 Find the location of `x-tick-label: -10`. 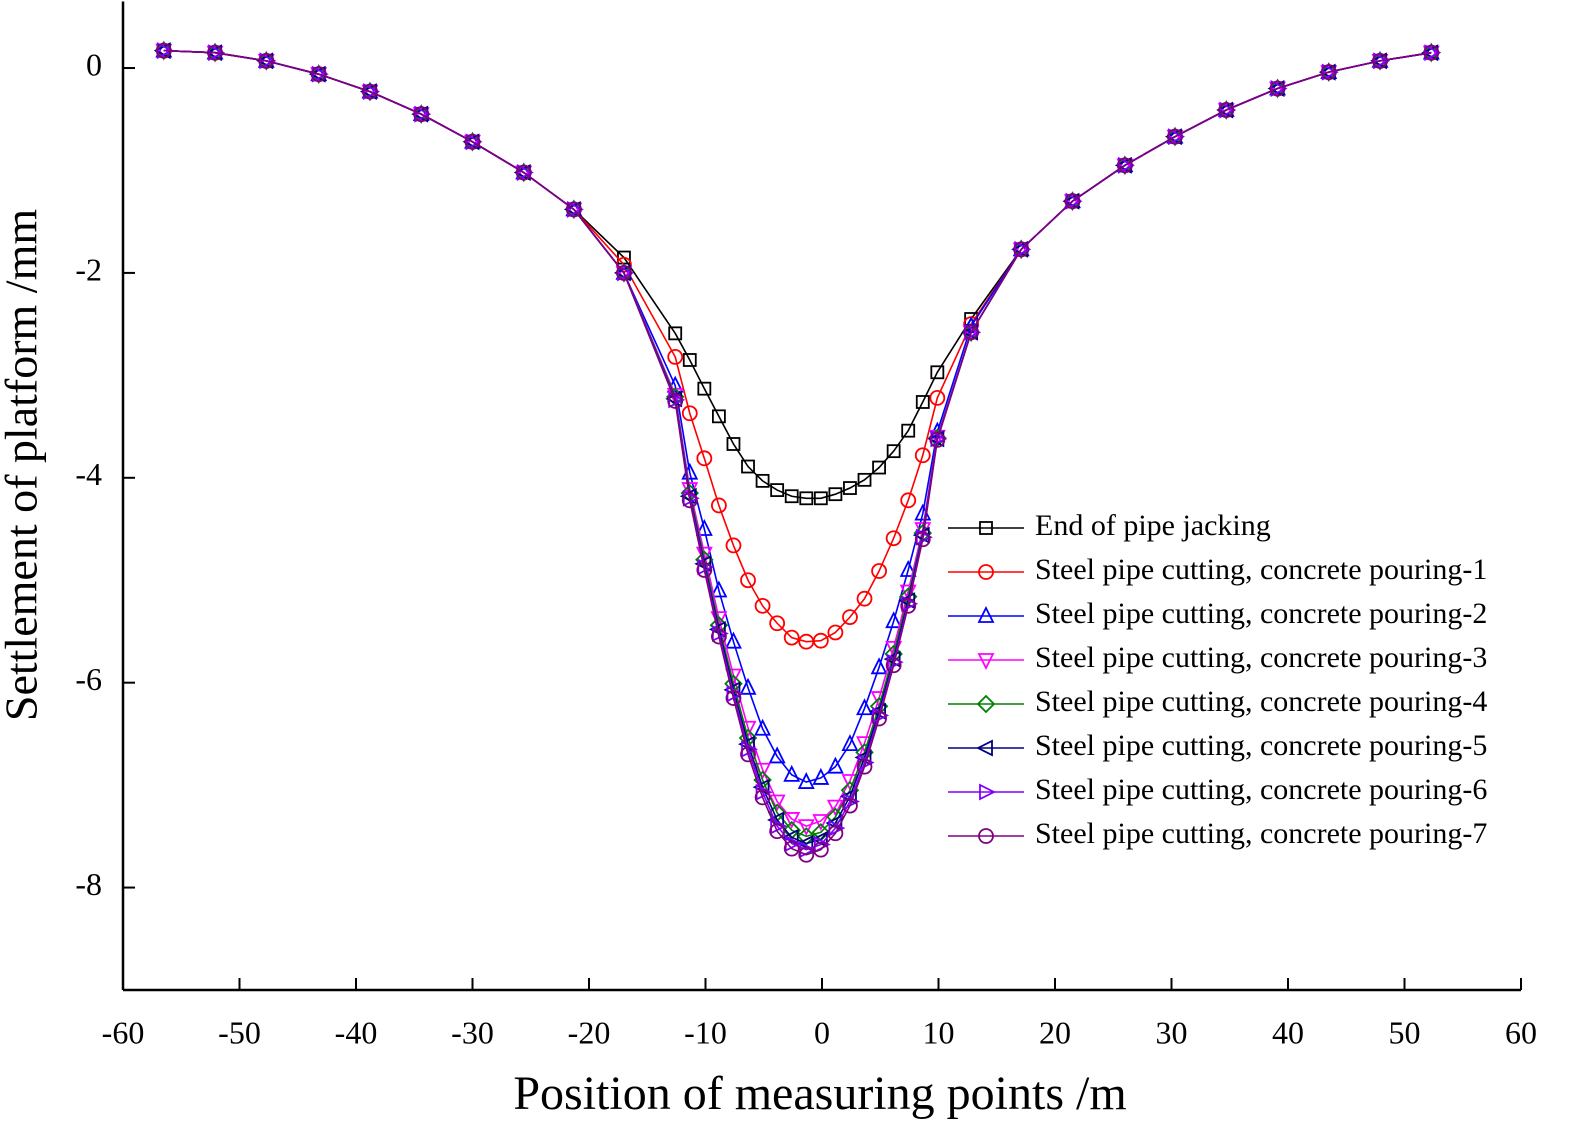

x-tick-label: -10 is located at coordinates (705, 1032).